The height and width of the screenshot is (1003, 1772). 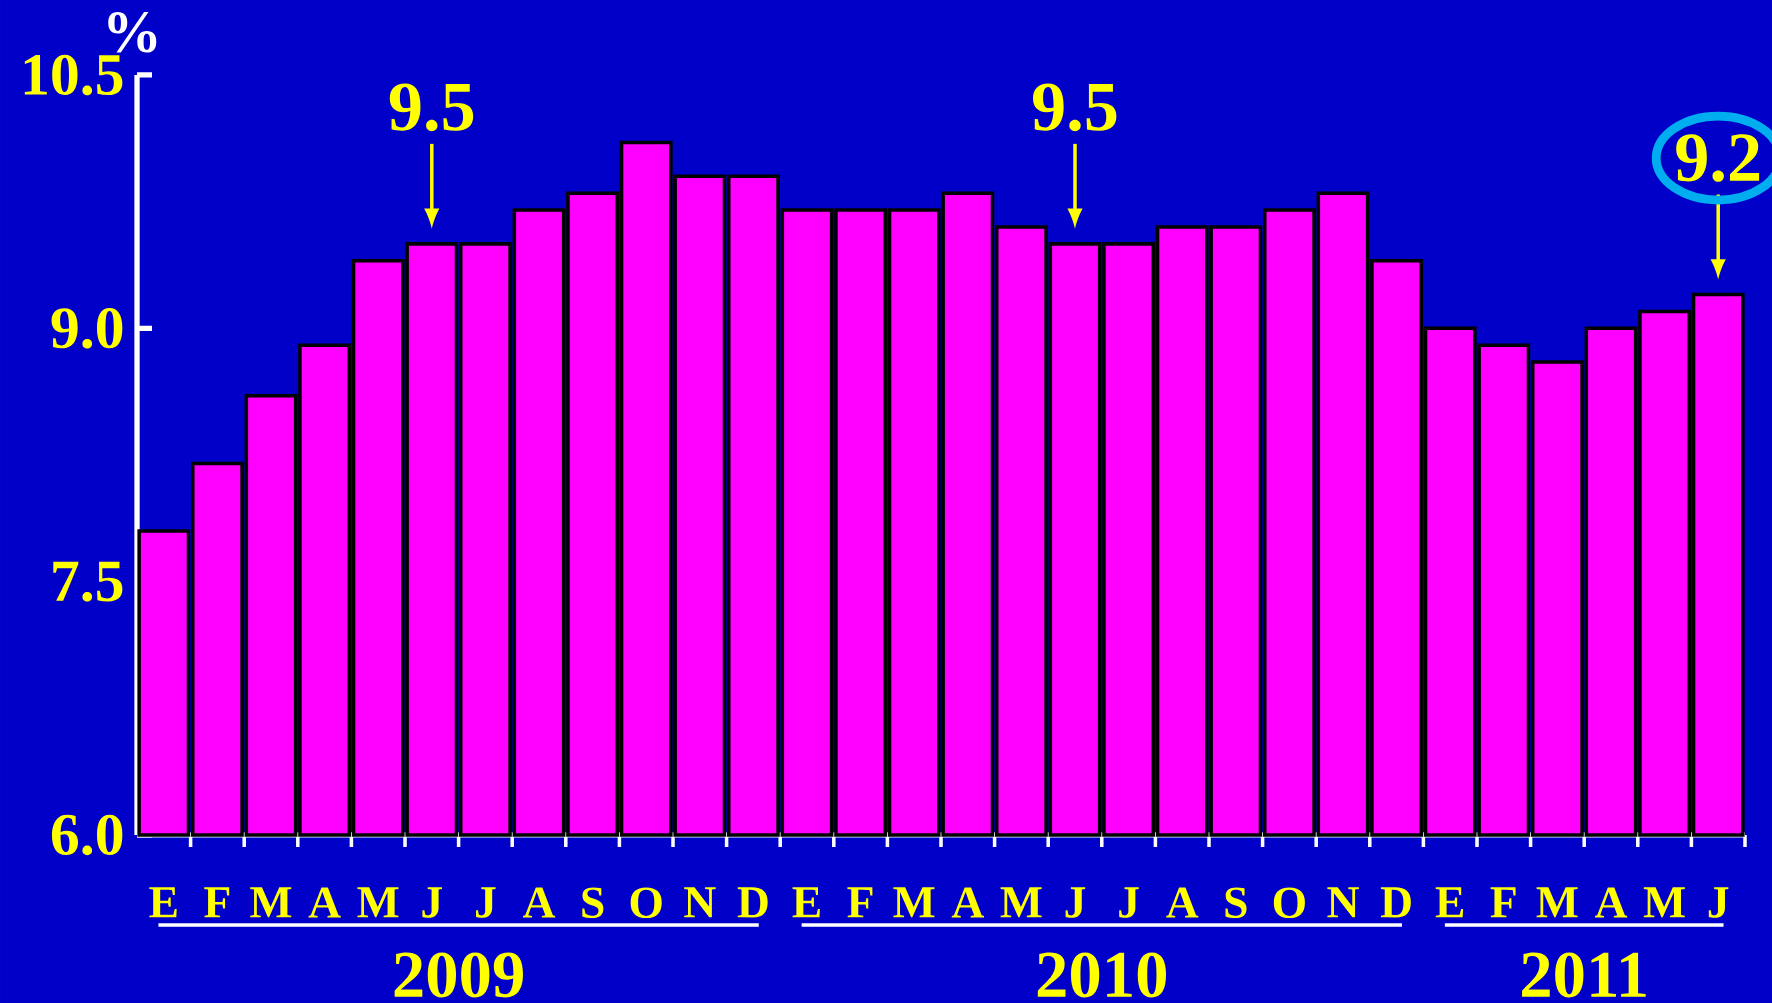 I want to click on y-axis-title: %, so click(x=132, y=32).